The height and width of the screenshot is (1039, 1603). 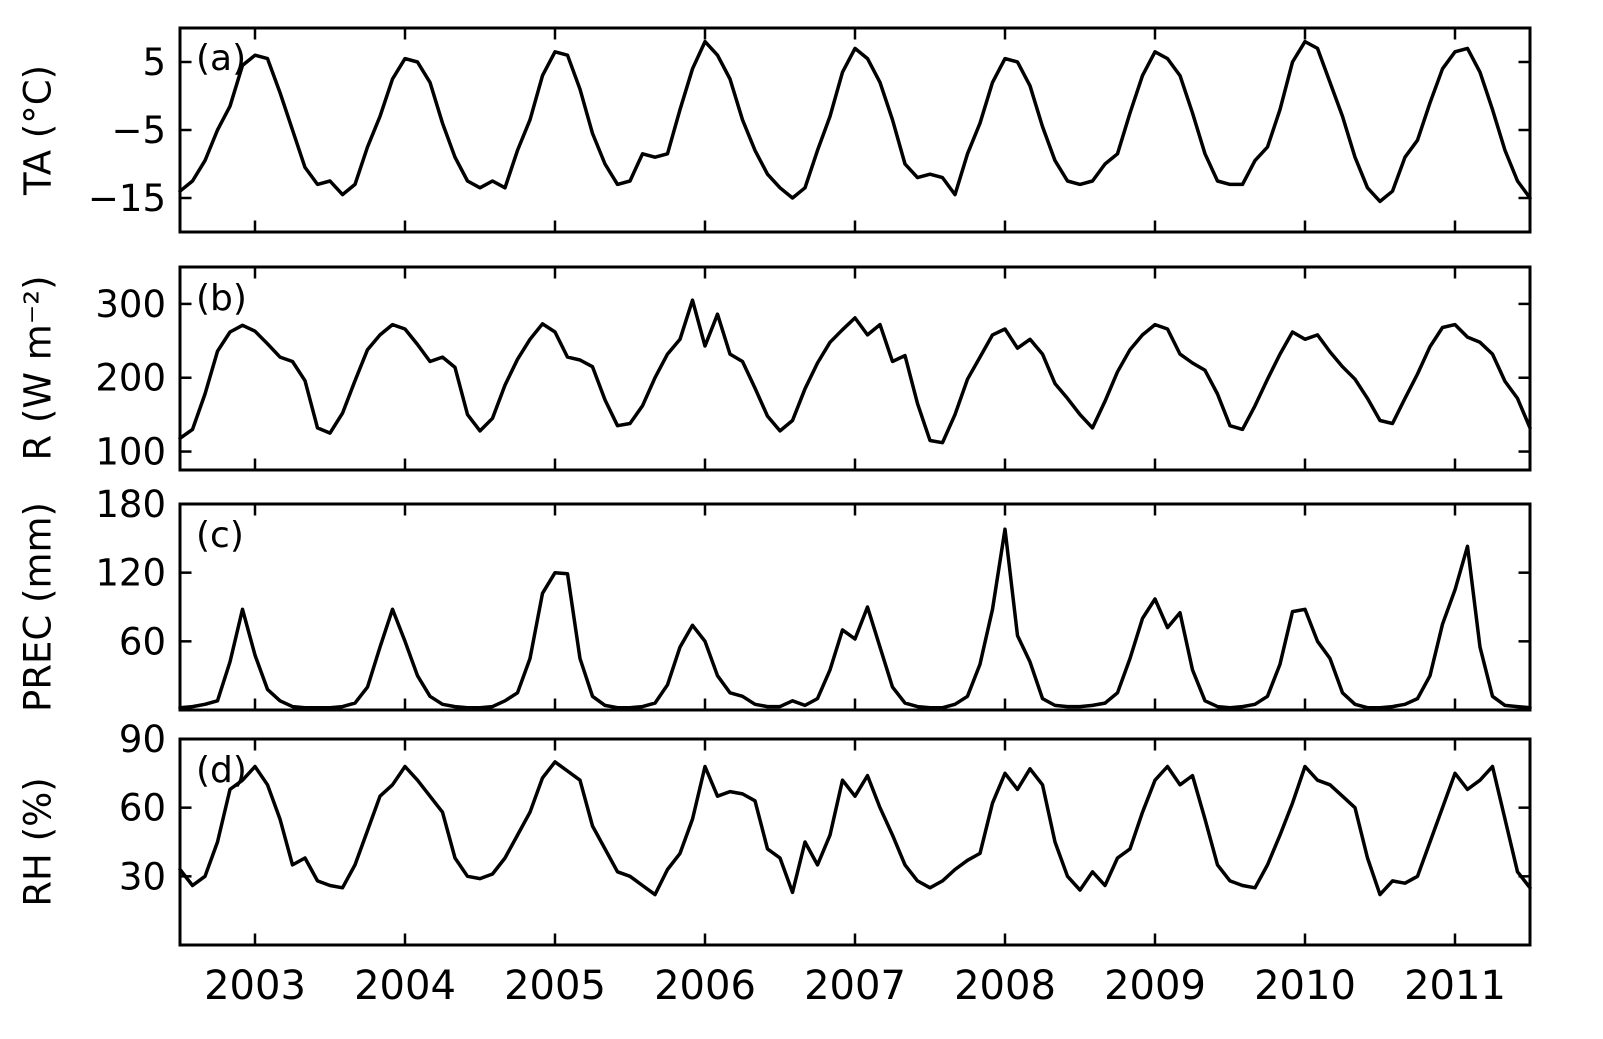 I want to click on x-tick-label: 2007, so click(x=855, y=986).